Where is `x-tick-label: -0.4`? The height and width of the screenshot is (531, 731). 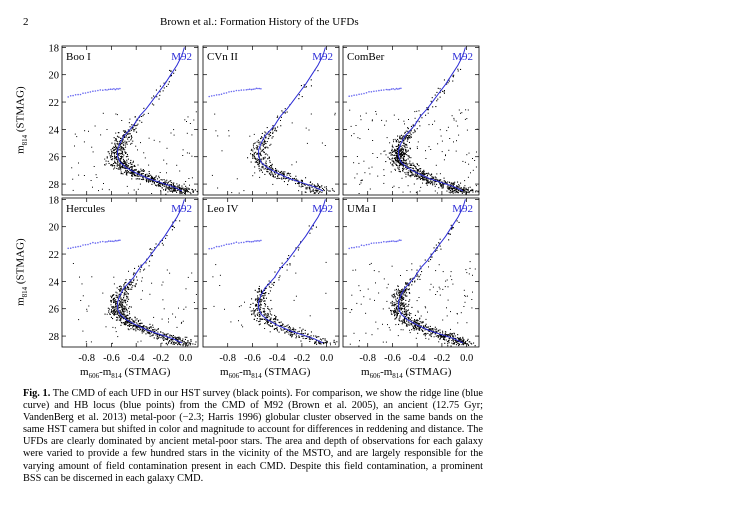 x-tick-label: -0.4 is located at coordinates (277, 358).